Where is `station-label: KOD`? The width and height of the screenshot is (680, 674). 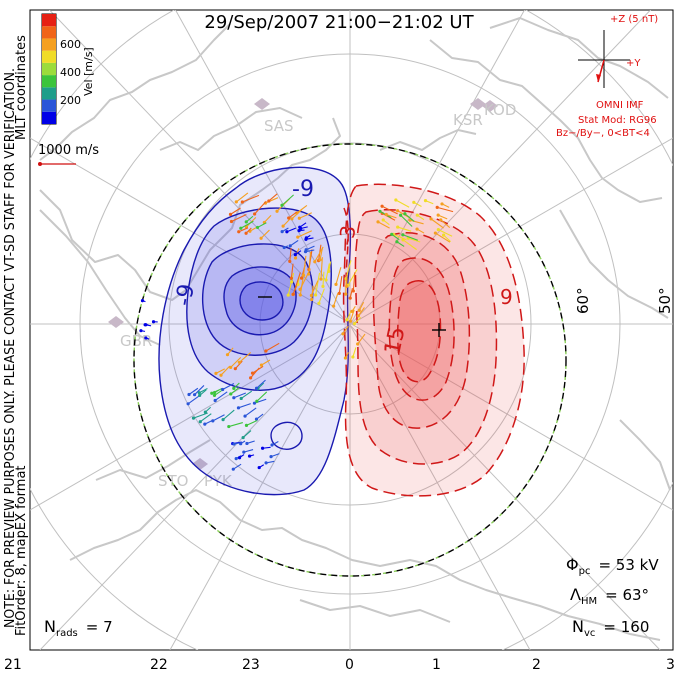
station-label: KOD is located at coordinates (500, 110).